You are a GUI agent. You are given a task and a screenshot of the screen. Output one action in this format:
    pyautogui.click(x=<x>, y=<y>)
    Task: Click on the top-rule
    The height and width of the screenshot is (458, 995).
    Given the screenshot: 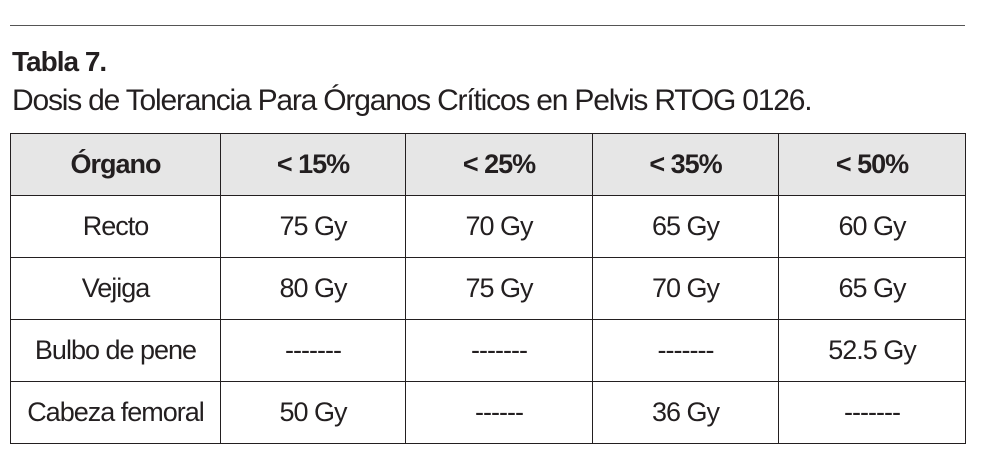 What is the action you would take?
    pyautogui.click(x=487, y=25)
    